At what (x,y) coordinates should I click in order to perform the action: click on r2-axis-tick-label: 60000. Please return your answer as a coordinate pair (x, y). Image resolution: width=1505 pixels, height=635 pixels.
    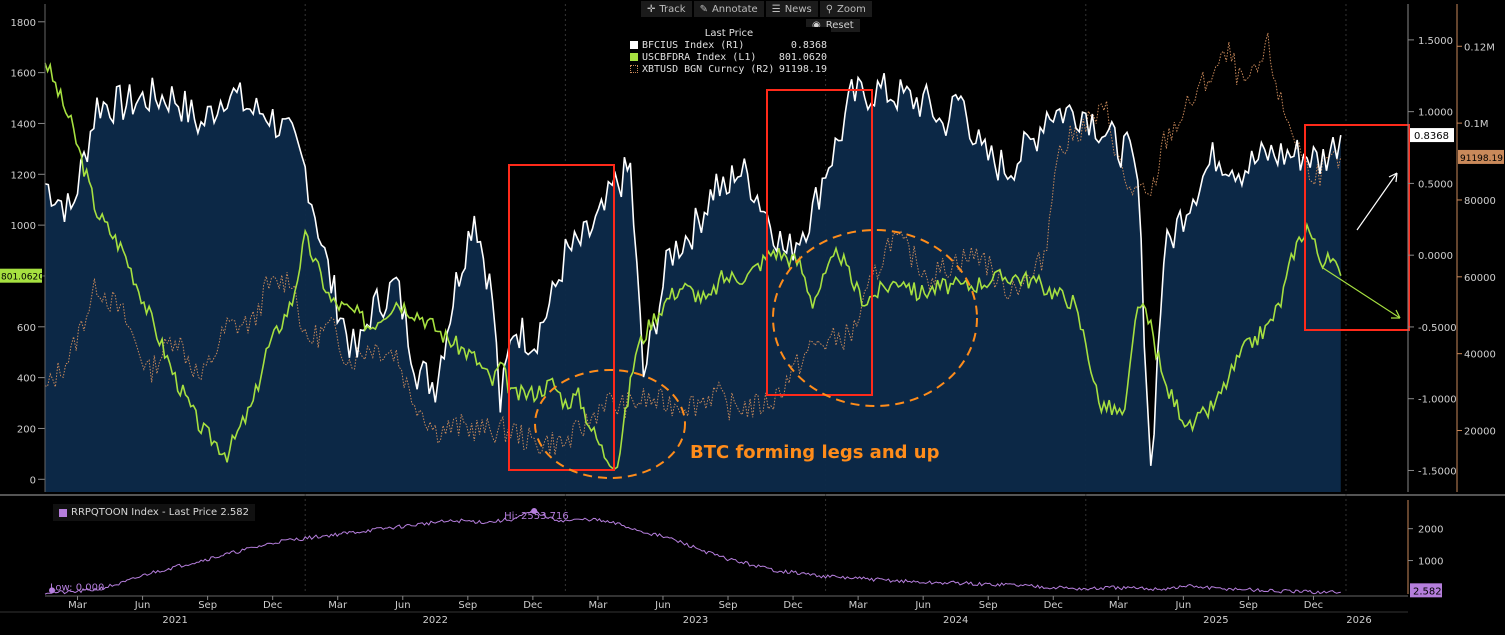
    Looking at the image, I should click on (1480, 278).